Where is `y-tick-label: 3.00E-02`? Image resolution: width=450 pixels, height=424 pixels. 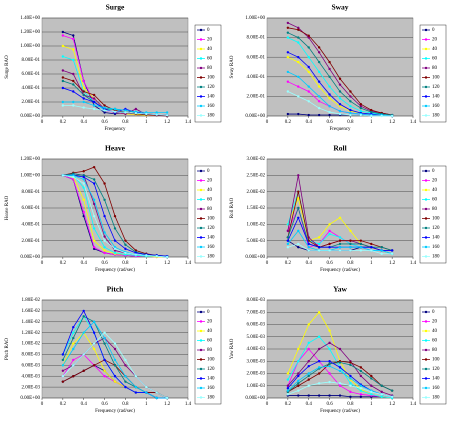 y-tick-label: 3.00E-02 is located at coordinates (256, 159).